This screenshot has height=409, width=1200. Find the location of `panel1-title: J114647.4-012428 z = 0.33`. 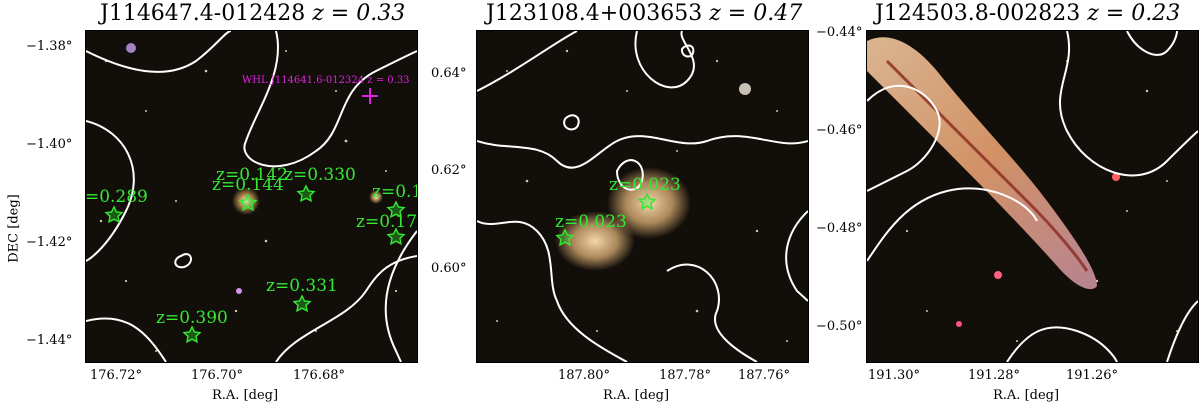

panel1-title: J114647.4-012428 z = 0.33 is located at coordinates (252, 14).